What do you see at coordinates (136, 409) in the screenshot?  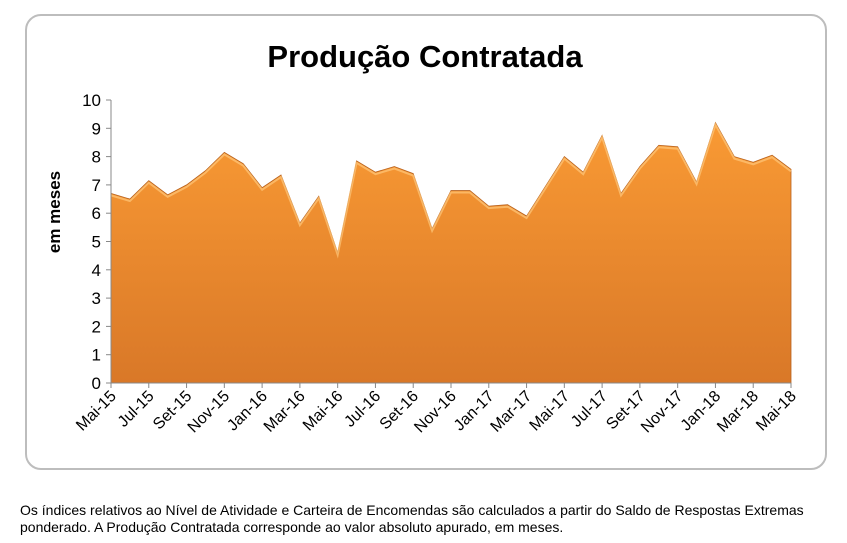 I see `x-tick-label: Jul-15` at bounding box center [136, 409].